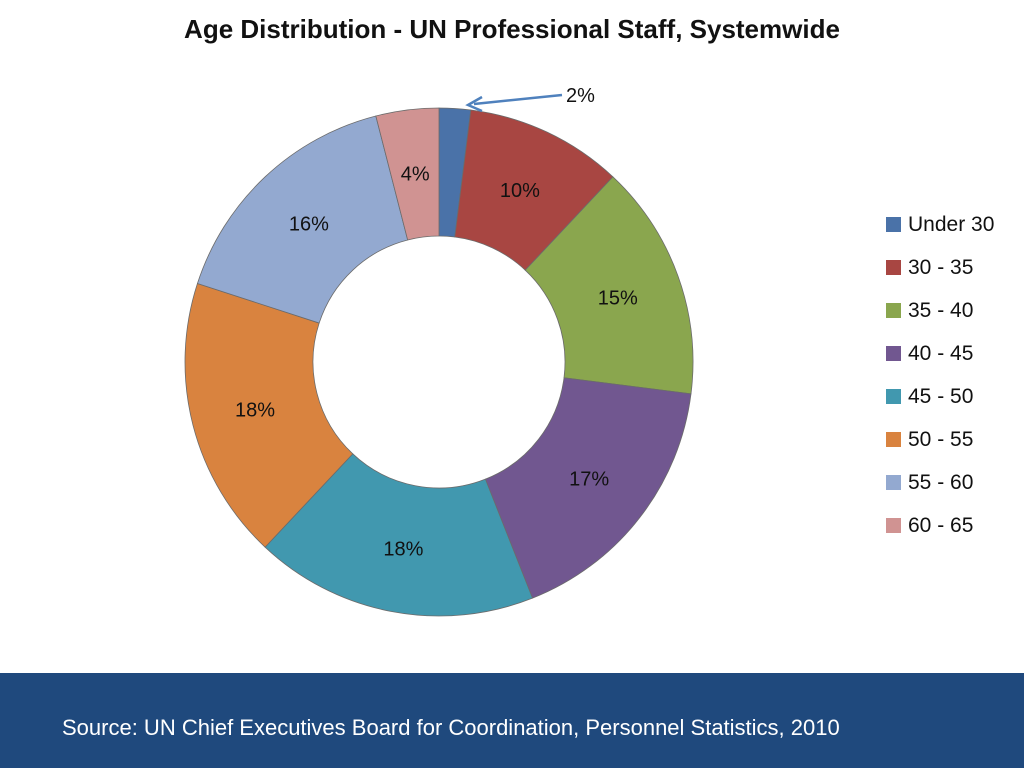  What do you see at coordinates (403, 550) in the screenshot?
I see `data-label-45-50: 18%` at bounding box center [403, 550].